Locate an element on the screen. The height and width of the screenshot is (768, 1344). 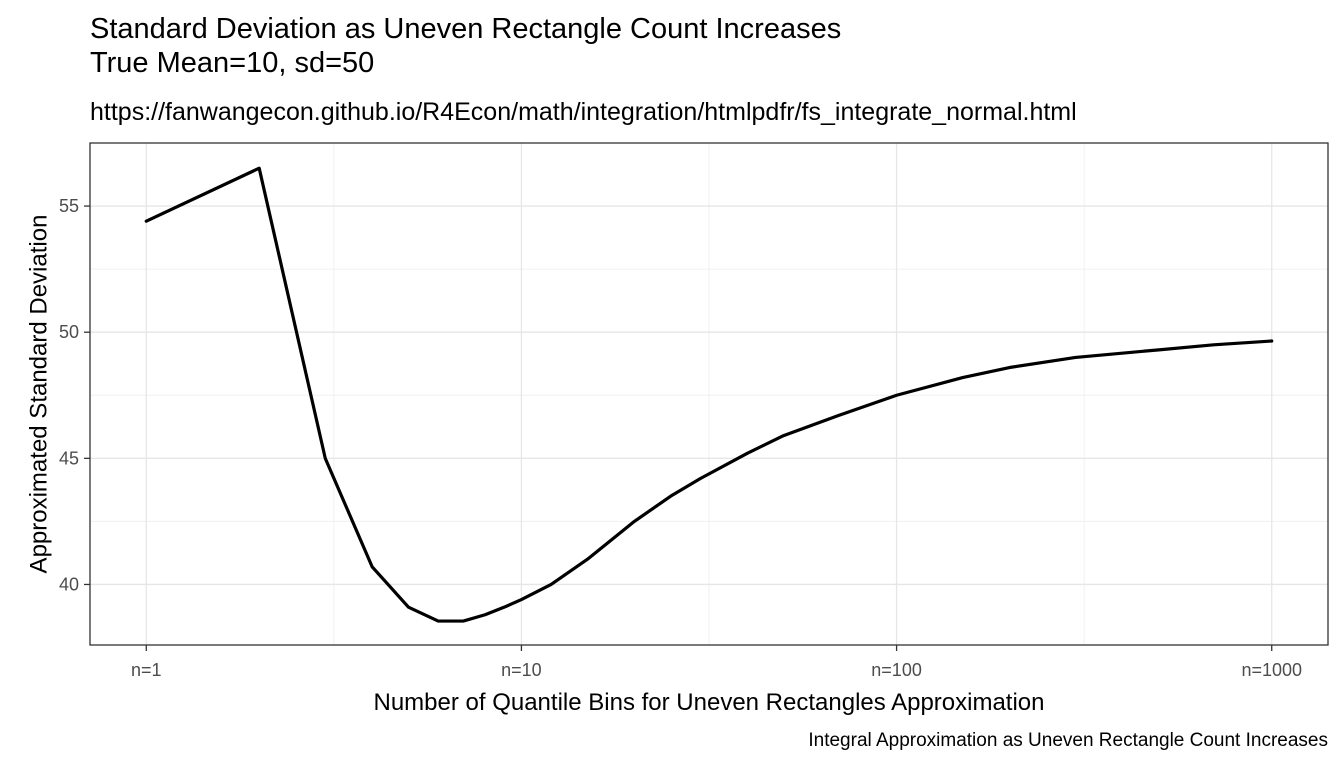
x-tick-label: n=1000 is located at coordinates (1271, 670).